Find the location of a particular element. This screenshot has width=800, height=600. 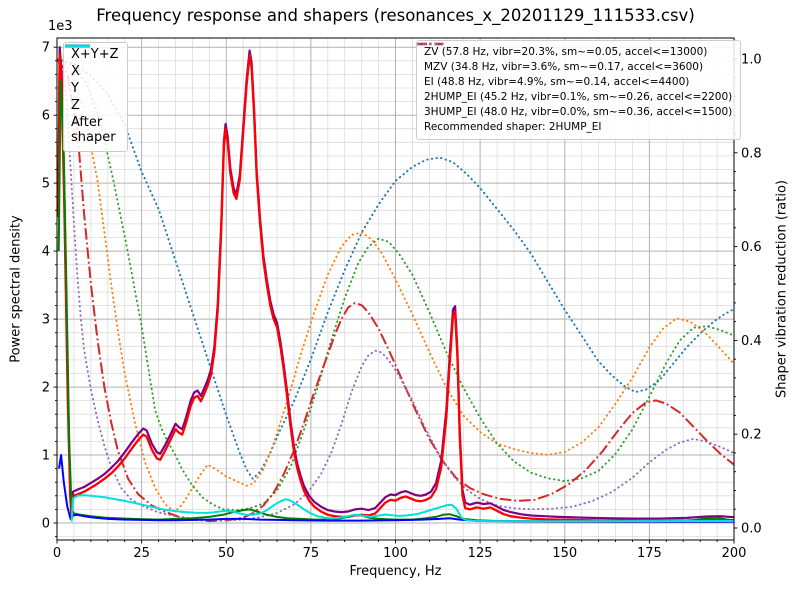

legend-item: Recommended shaper: 2HUMP_EI is located at coordinates (578, 127).